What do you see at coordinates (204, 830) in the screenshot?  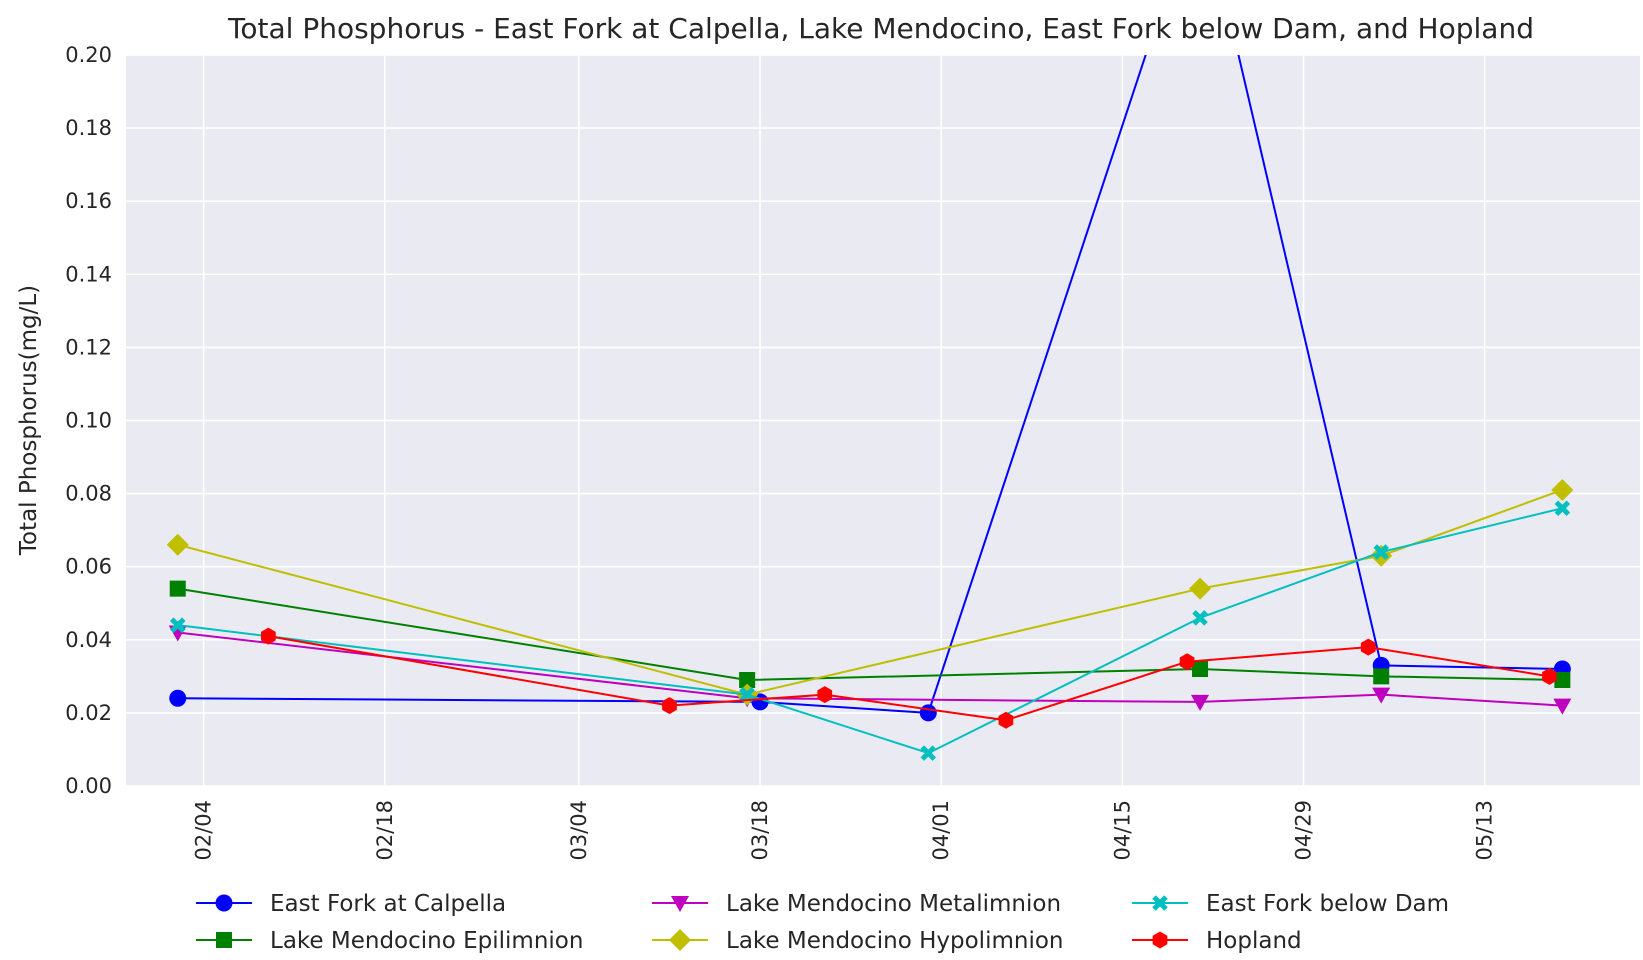 I see `x-tick-label: 02/04` at bounding box center [204, 830].